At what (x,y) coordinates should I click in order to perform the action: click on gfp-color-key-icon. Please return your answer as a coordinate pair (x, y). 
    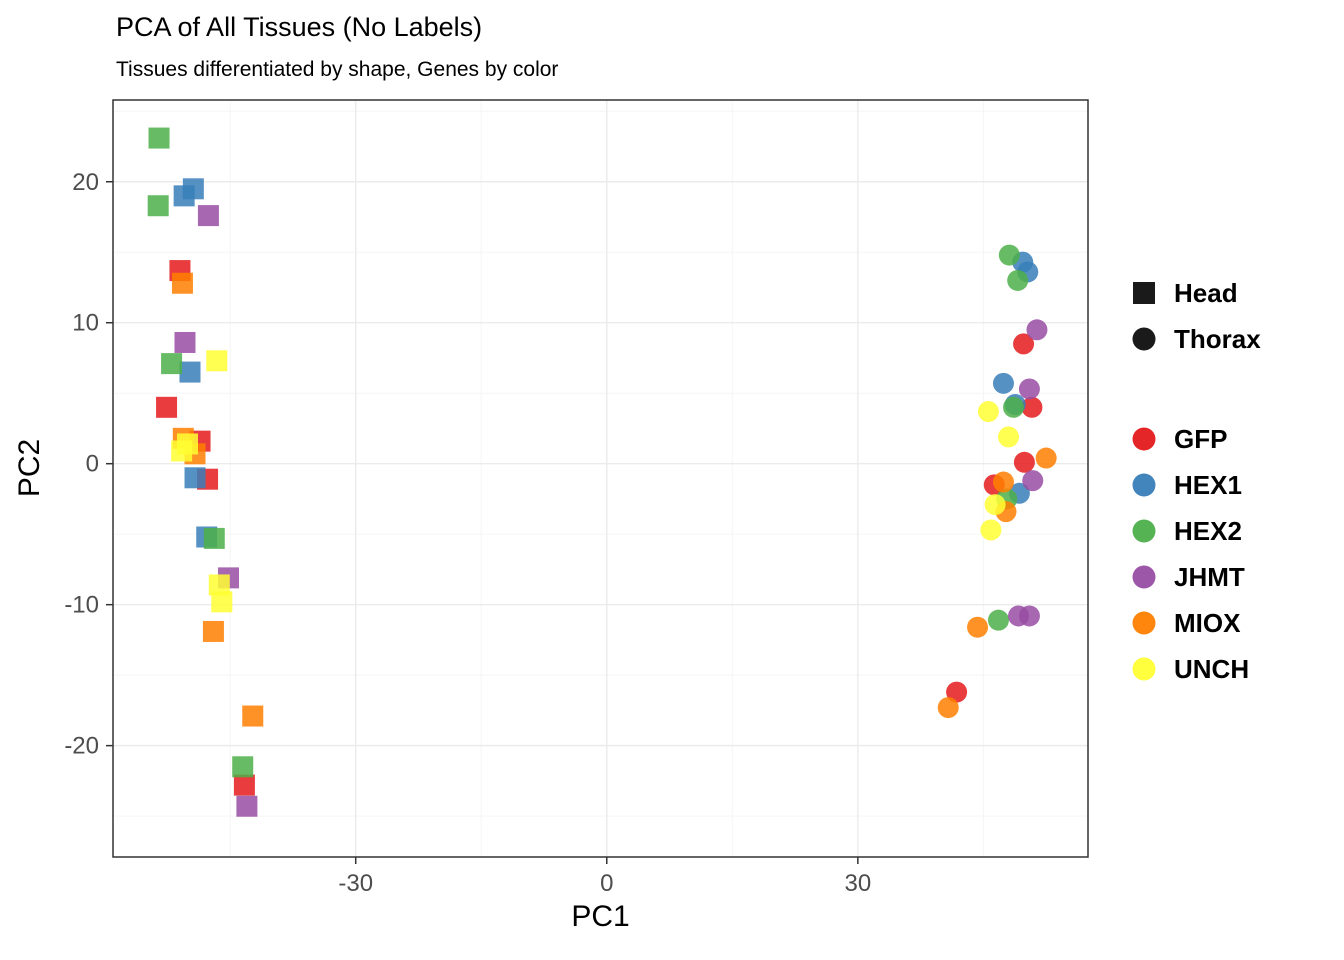
    Looking at the image, I should click on (1144, 439).